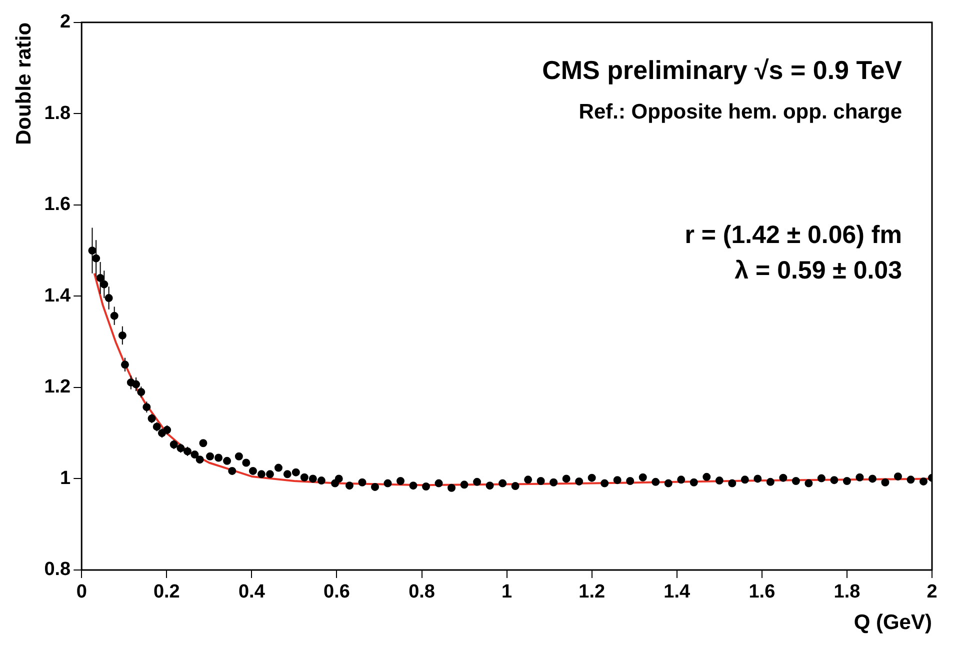 The image size is (966, 648). I want to click on y-tick-label: 1, so click(66, 478).